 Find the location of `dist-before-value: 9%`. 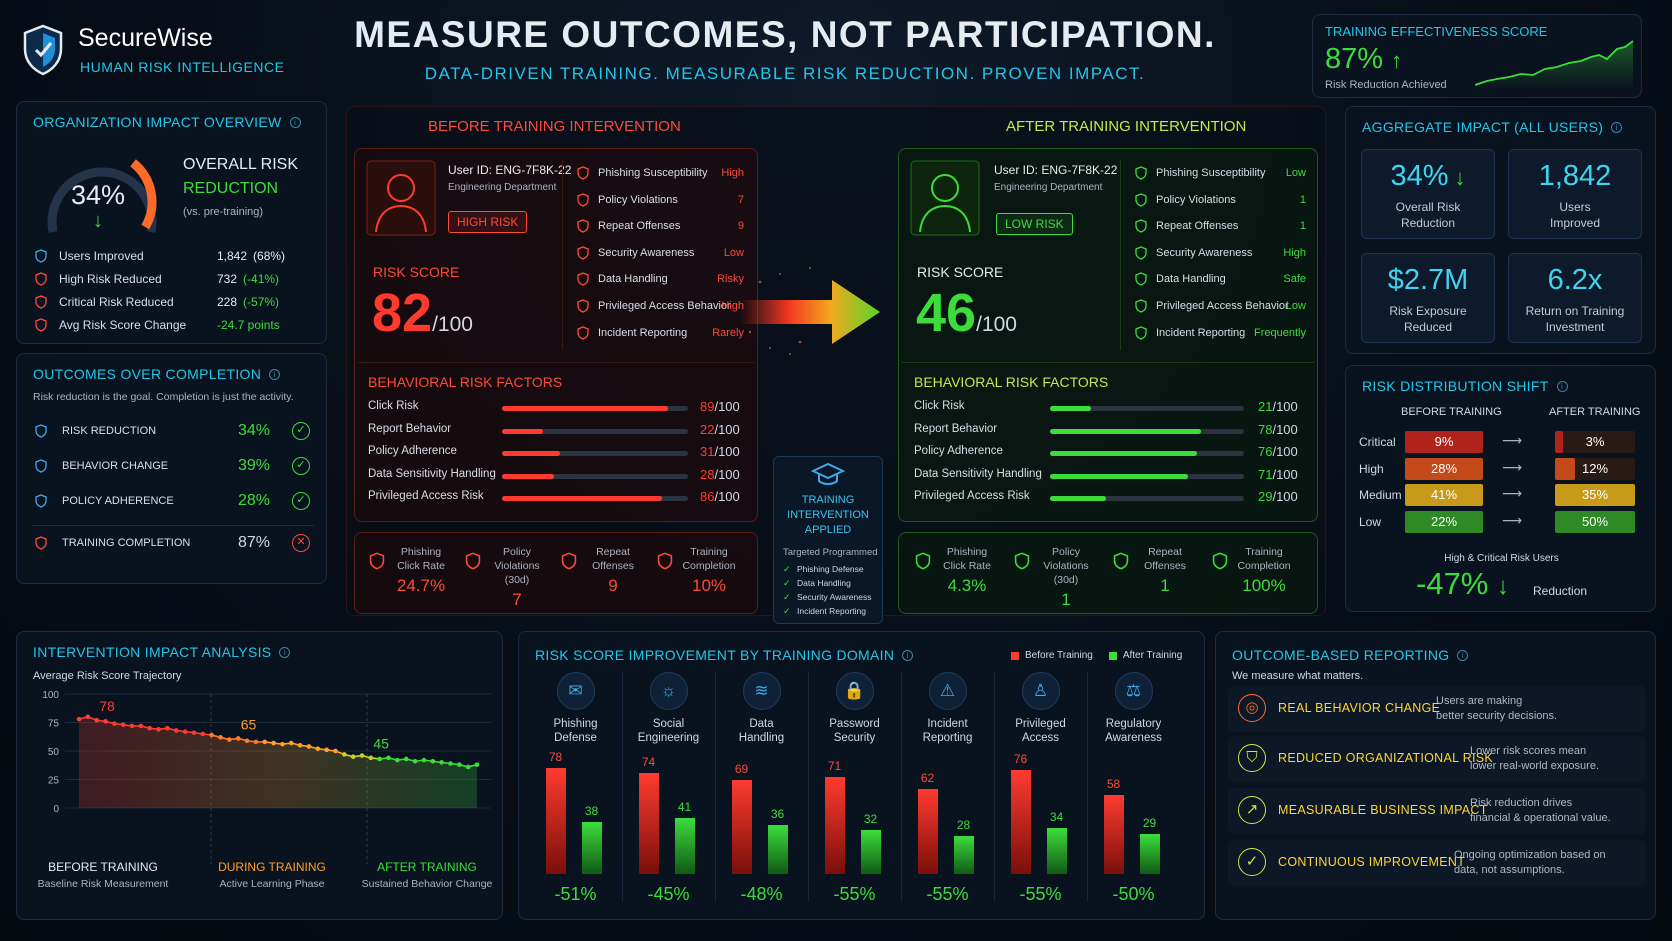

dist-before-value: 9% is located at coordinates (1444, 442).